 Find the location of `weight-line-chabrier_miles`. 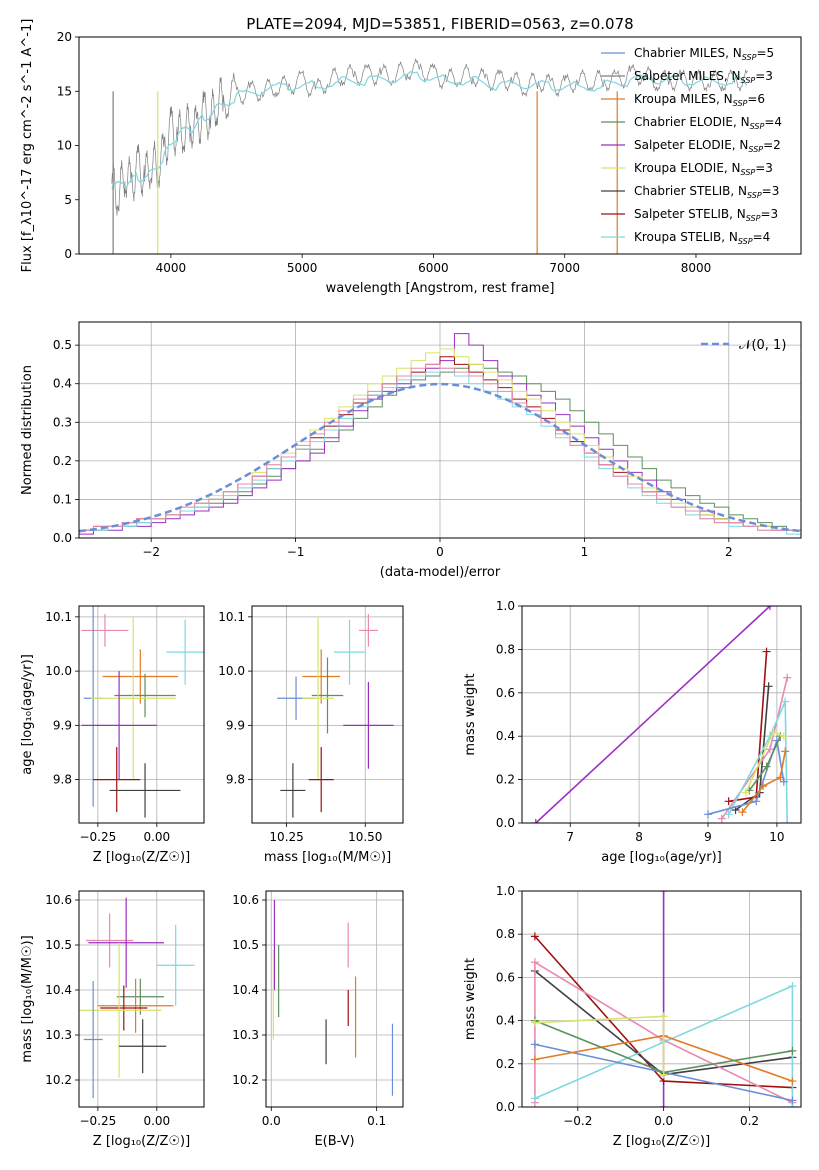

weight-line-chabrier_miles is located at coordinates (746, 778).